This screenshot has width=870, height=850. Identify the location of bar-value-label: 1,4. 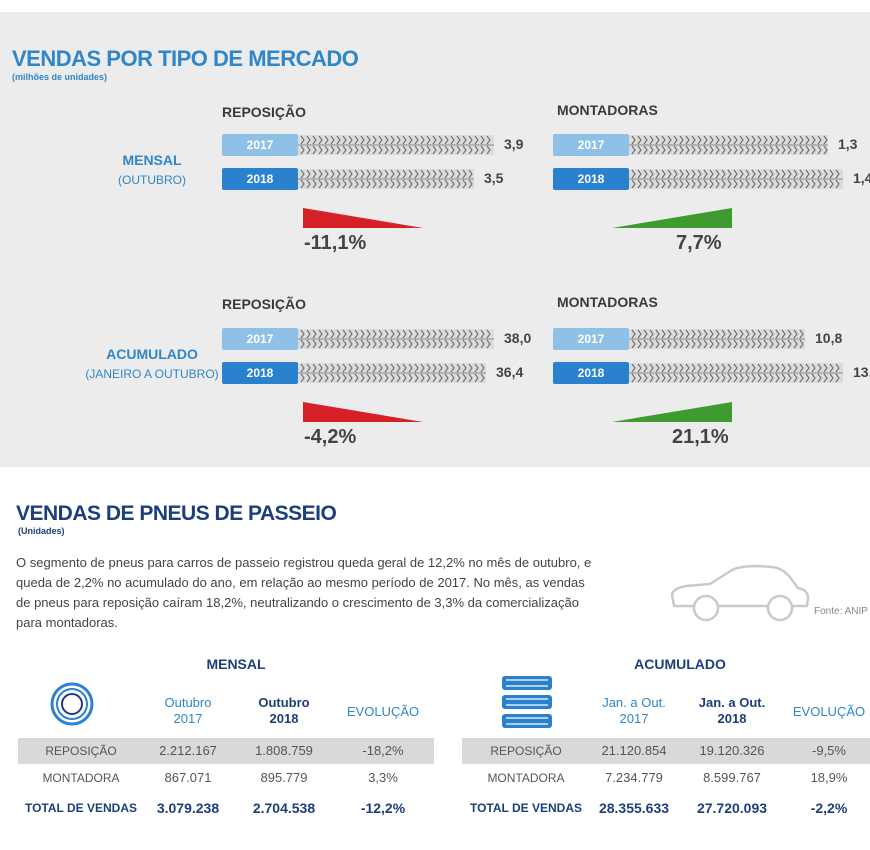
(861, 178).